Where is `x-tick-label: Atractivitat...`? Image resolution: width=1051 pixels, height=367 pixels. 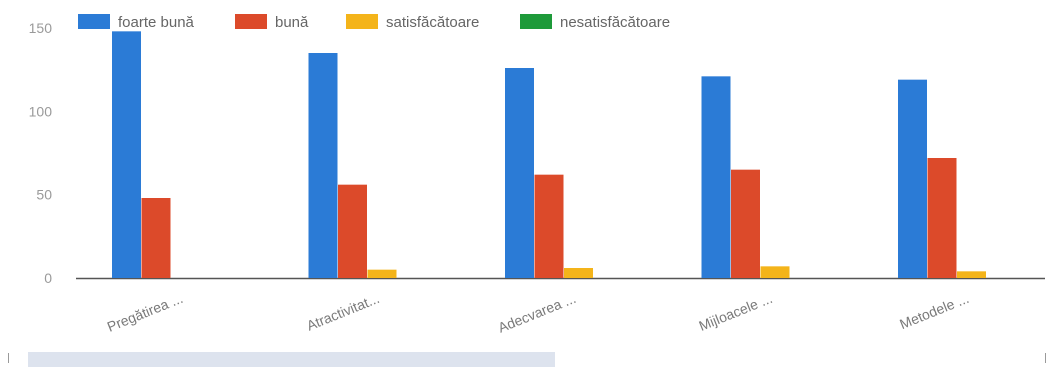 x-tick-label: Atractivitat... is located at coordinates (342, 312).